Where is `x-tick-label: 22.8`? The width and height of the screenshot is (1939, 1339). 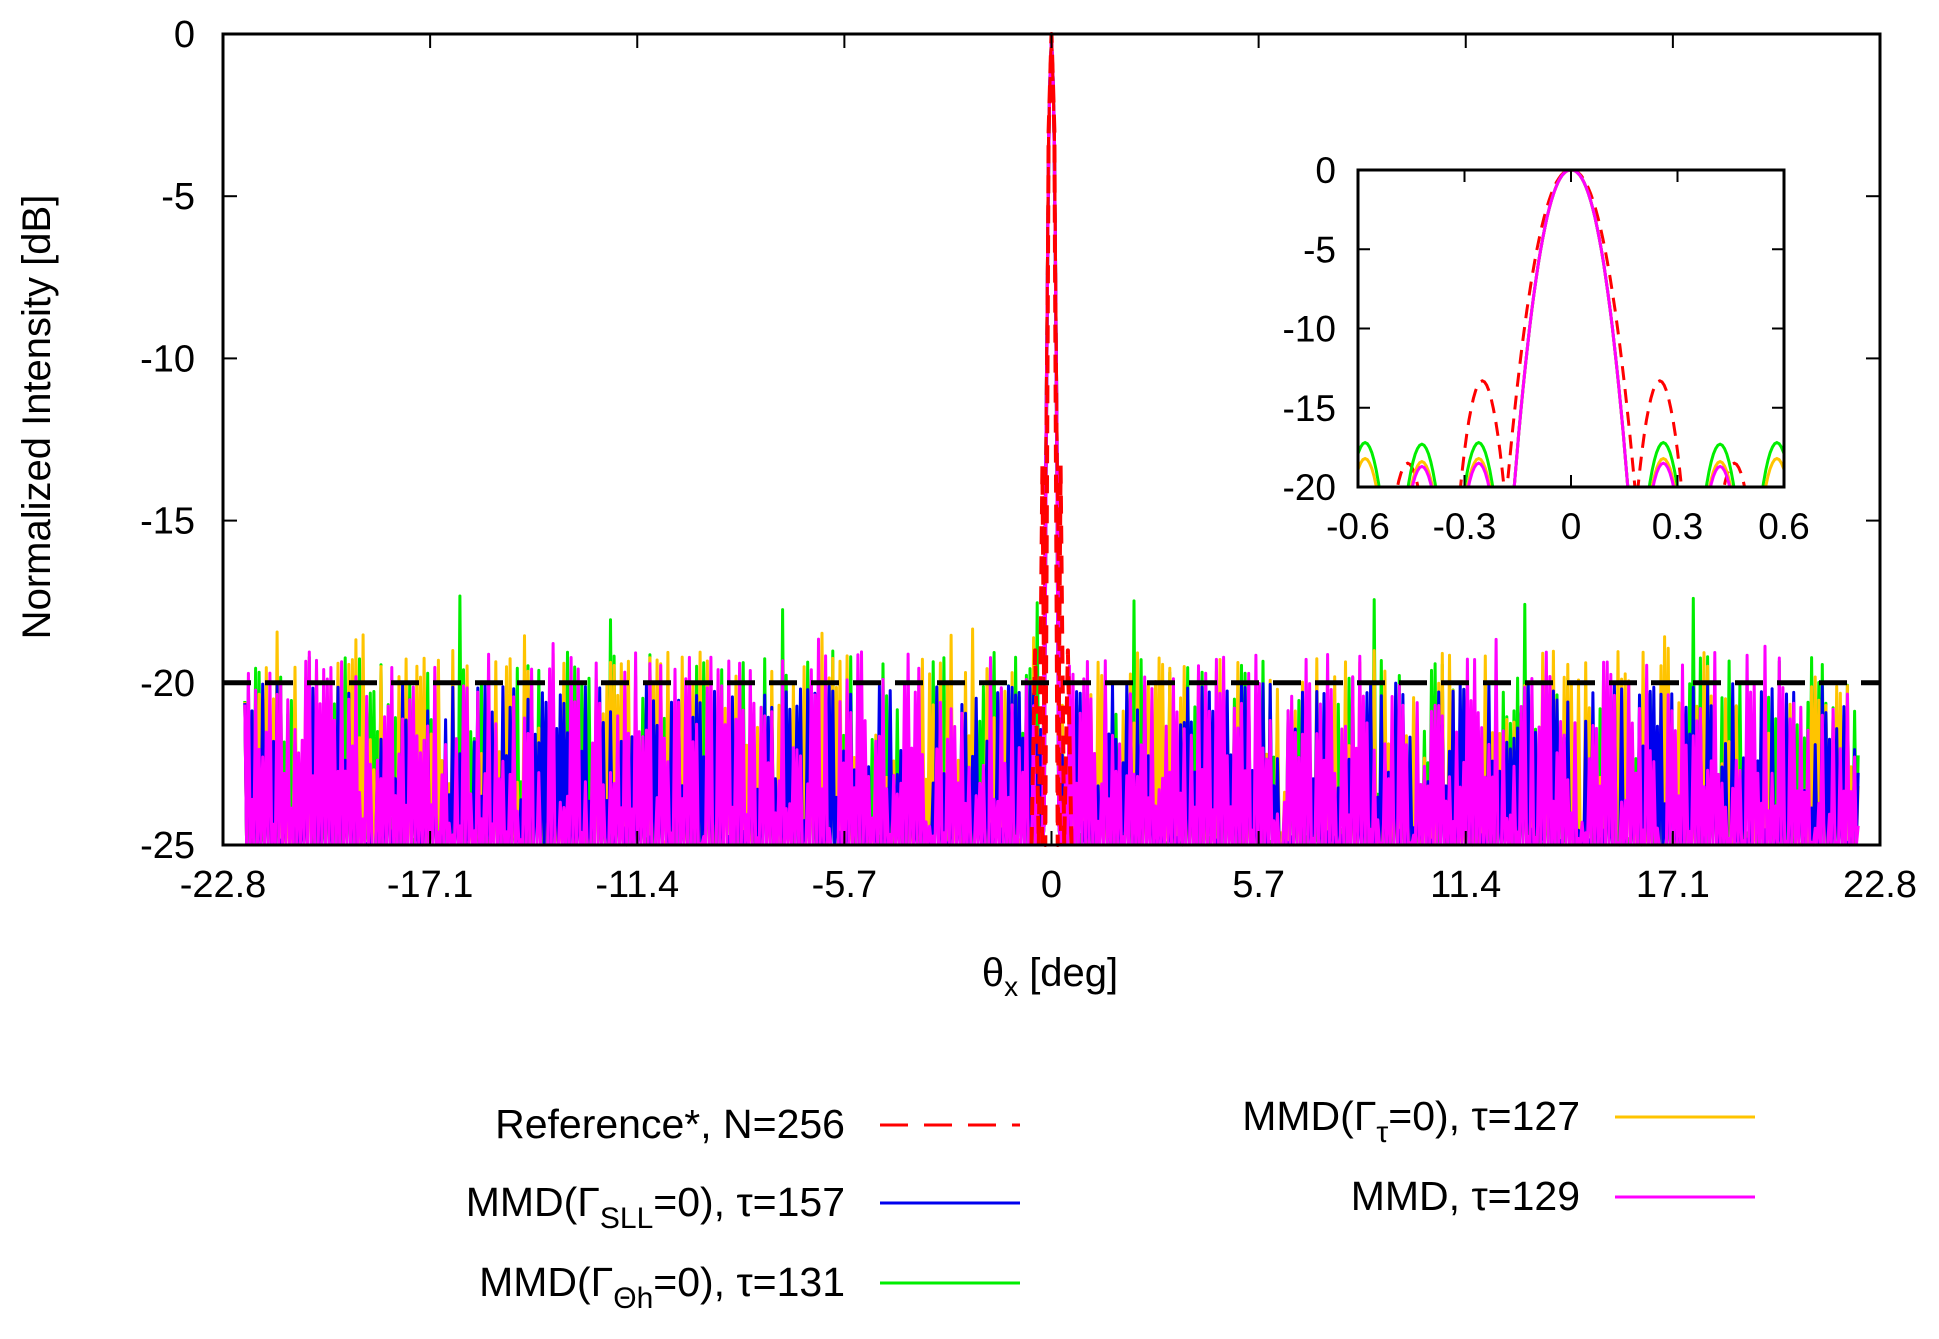
x-tick-label: 22.8 is located at coordinates (1880, 885).